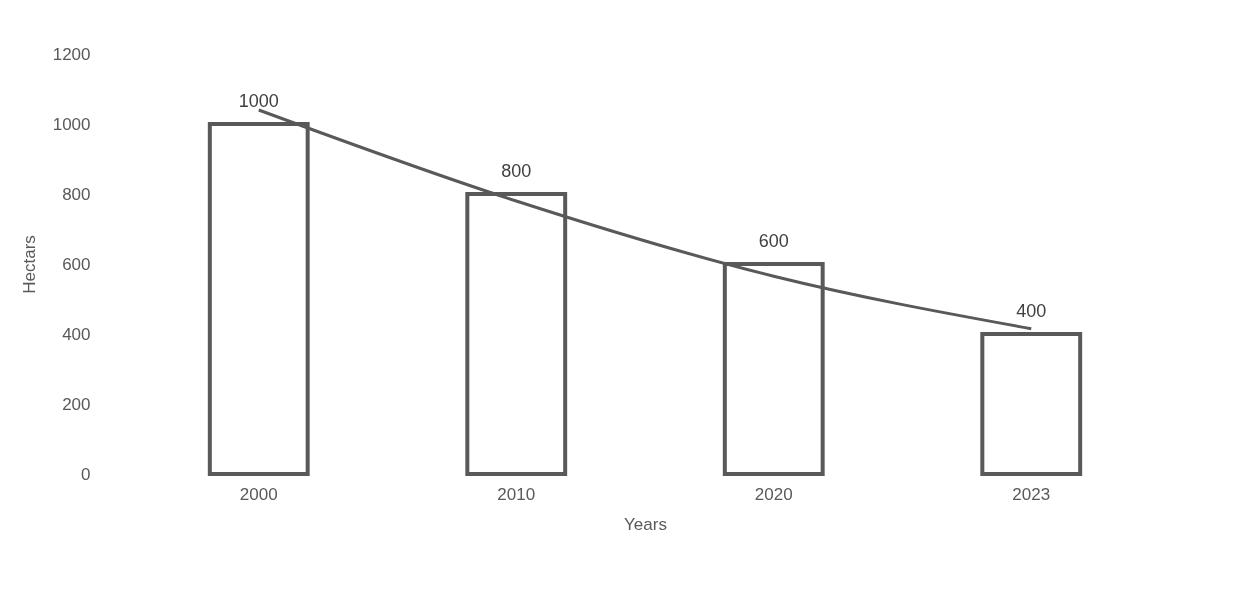 The height and width of the screenshot is (607, 1245). What do you see at coordinates (76, 194) in the screenshot?
I see `y-tick-label: 800` at bounding box center [76, 194].